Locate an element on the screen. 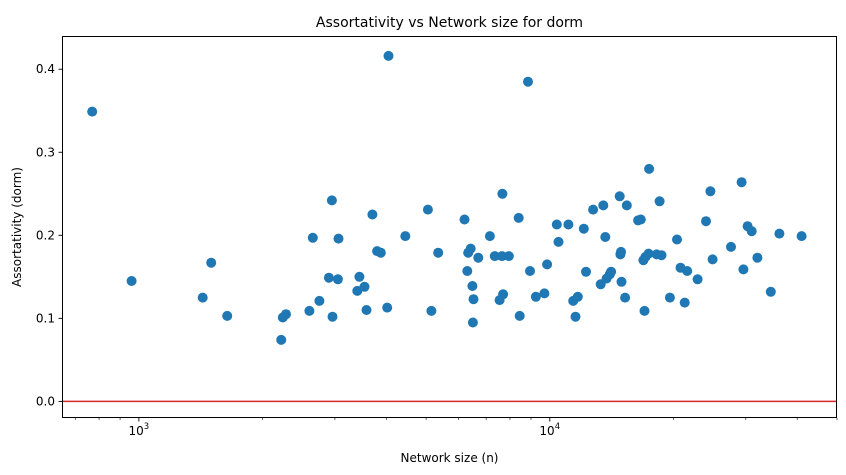 This screenshot has height=475, width=846. x-axis-label: Network size (n) is located at coordinates (450, 458).